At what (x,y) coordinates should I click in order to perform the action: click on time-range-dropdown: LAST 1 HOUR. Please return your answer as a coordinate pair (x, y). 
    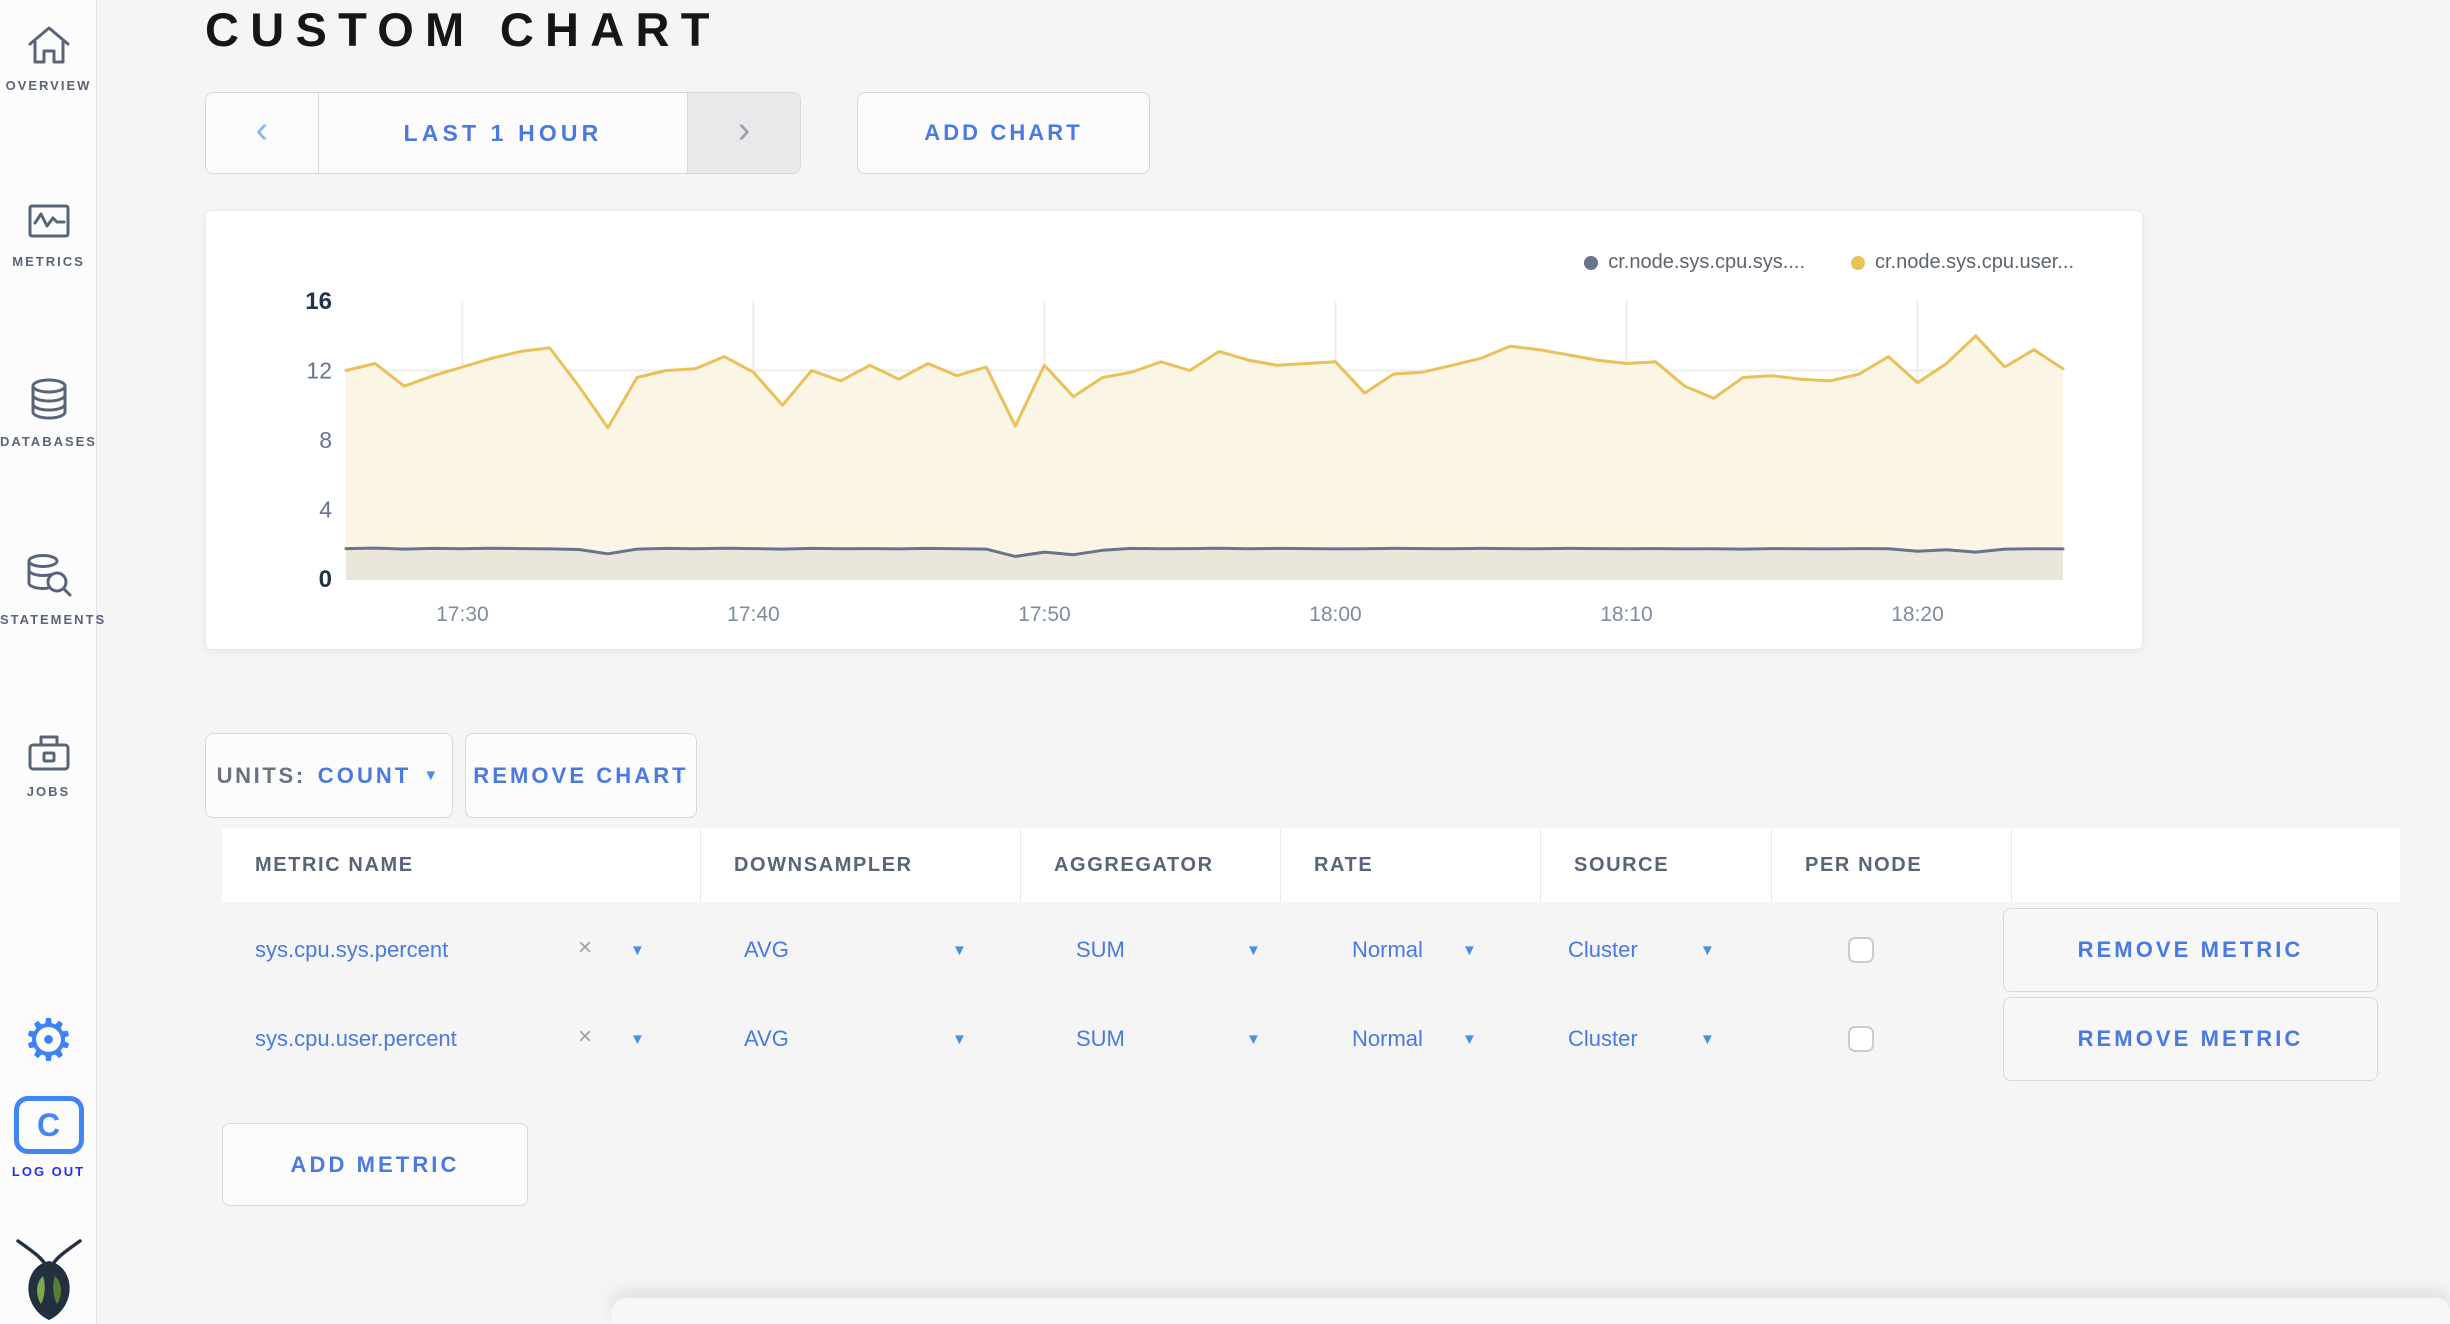
    Looking at the image, I should click on (503, 132).